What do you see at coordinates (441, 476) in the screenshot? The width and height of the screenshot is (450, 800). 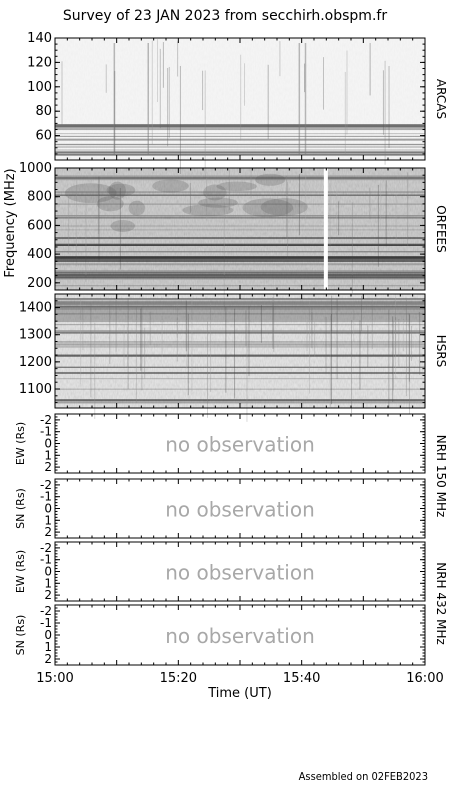 I see `group-label: NRH 150 MHz` at bounding box center [441, 476].